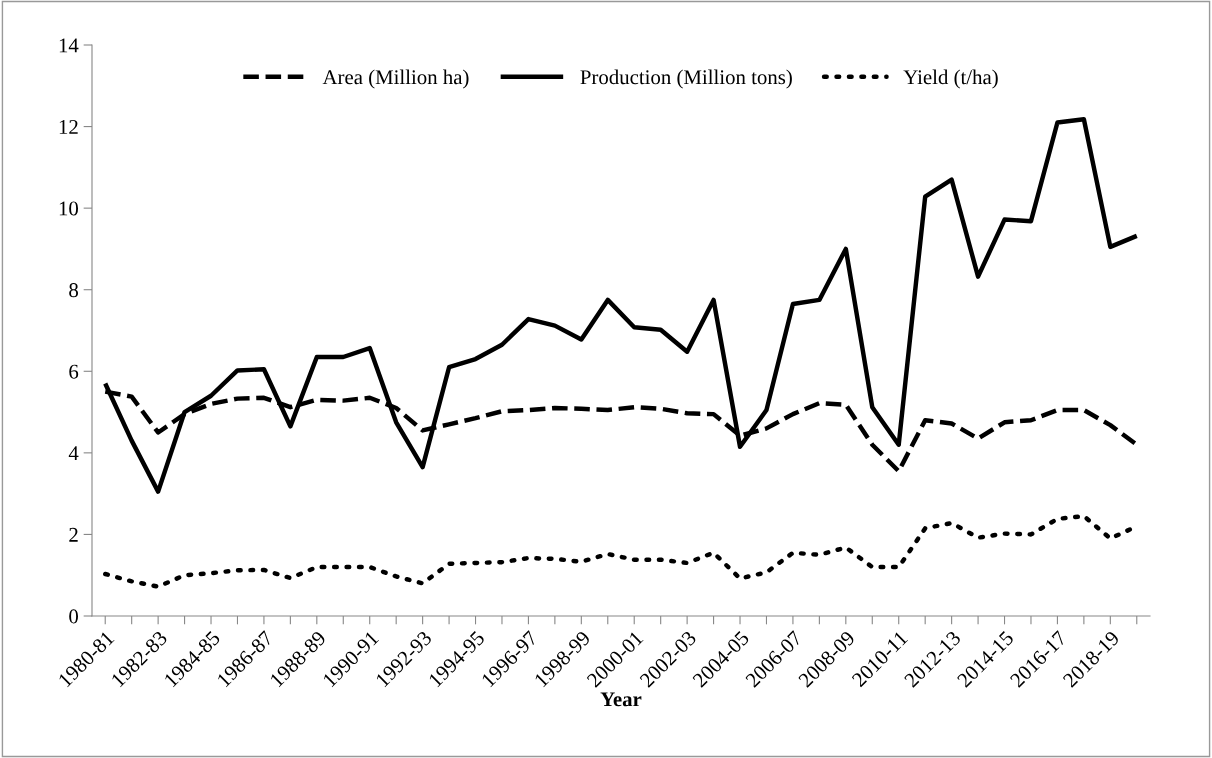 This screenshot has height=758, width=1212. Describe the element at coordinates (74, 290) in the screenshot. I see `y-tick-label: 8` at that location.